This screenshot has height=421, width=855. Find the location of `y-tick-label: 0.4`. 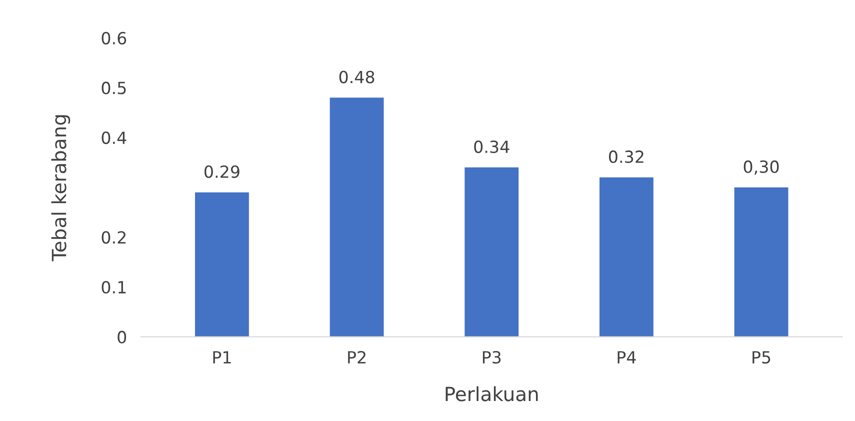

y-tick-label: 0.4 is located at coordinates (114, 137).